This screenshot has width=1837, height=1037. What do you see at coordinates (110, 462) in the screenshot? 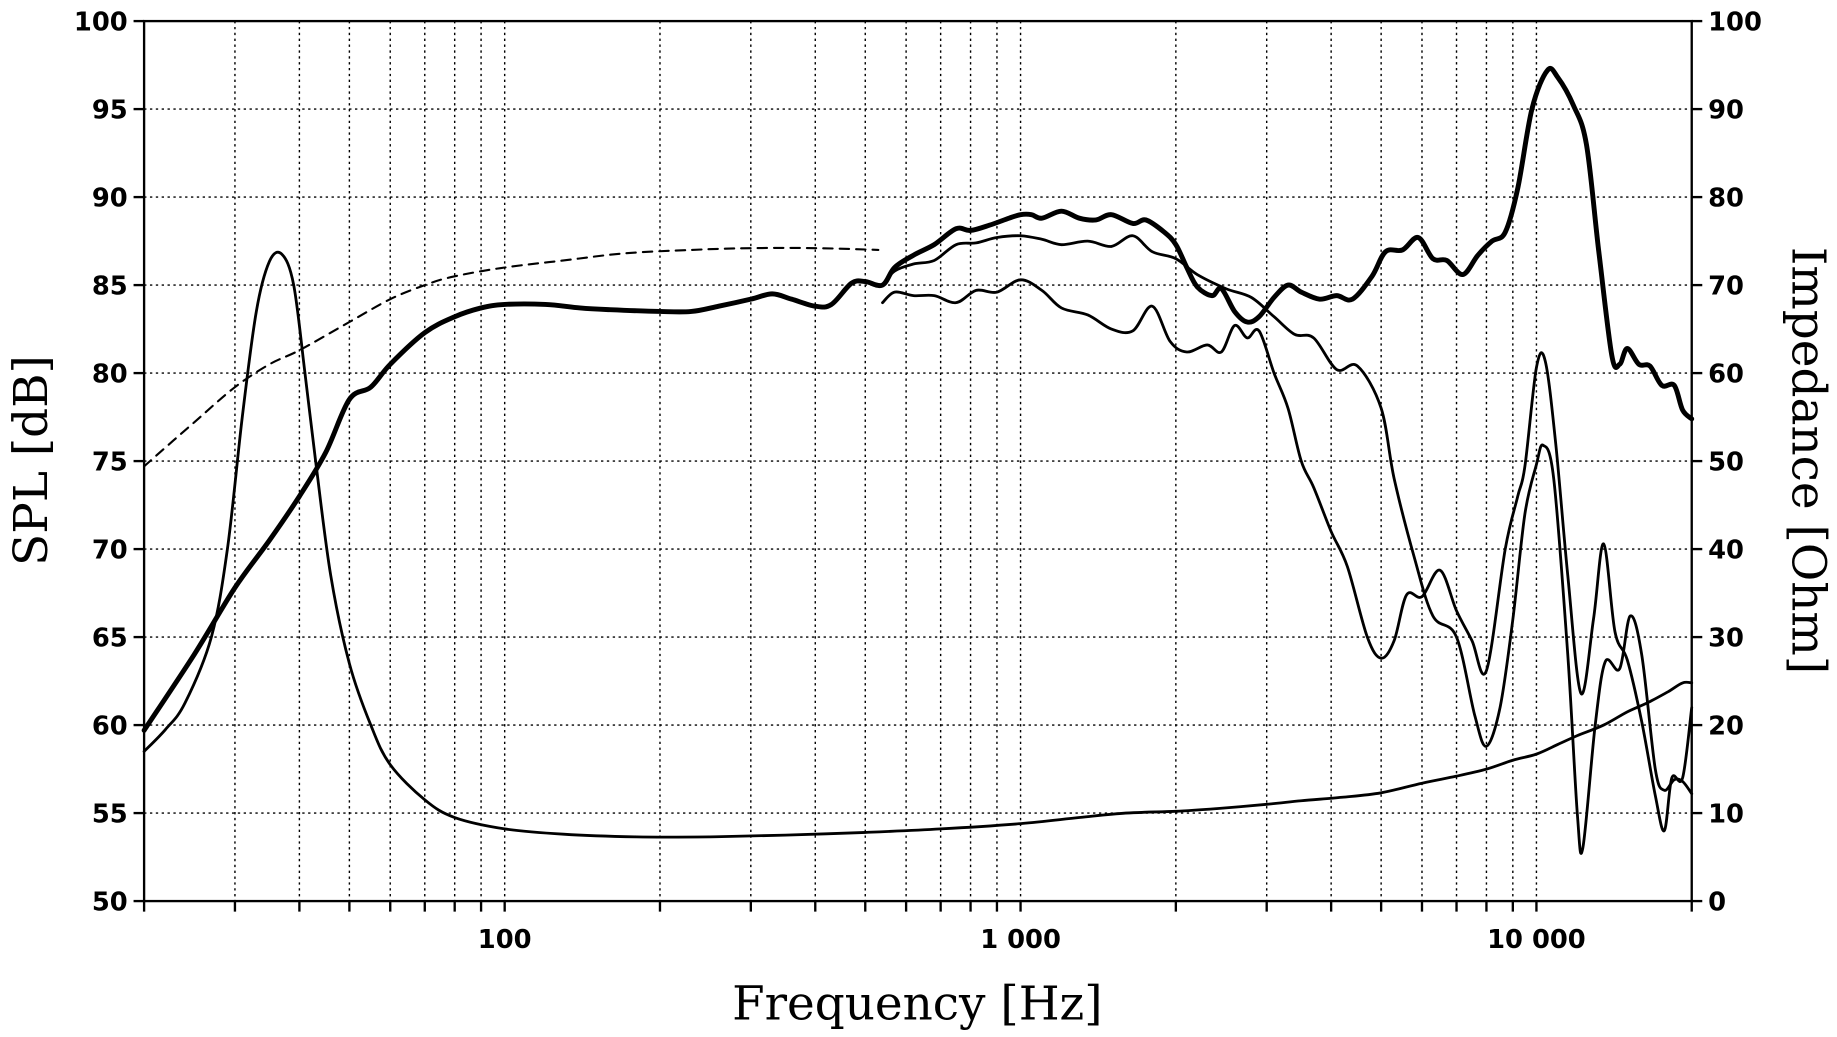
I see `y-left-tick-label: 75` at bounding box center [110, 462].